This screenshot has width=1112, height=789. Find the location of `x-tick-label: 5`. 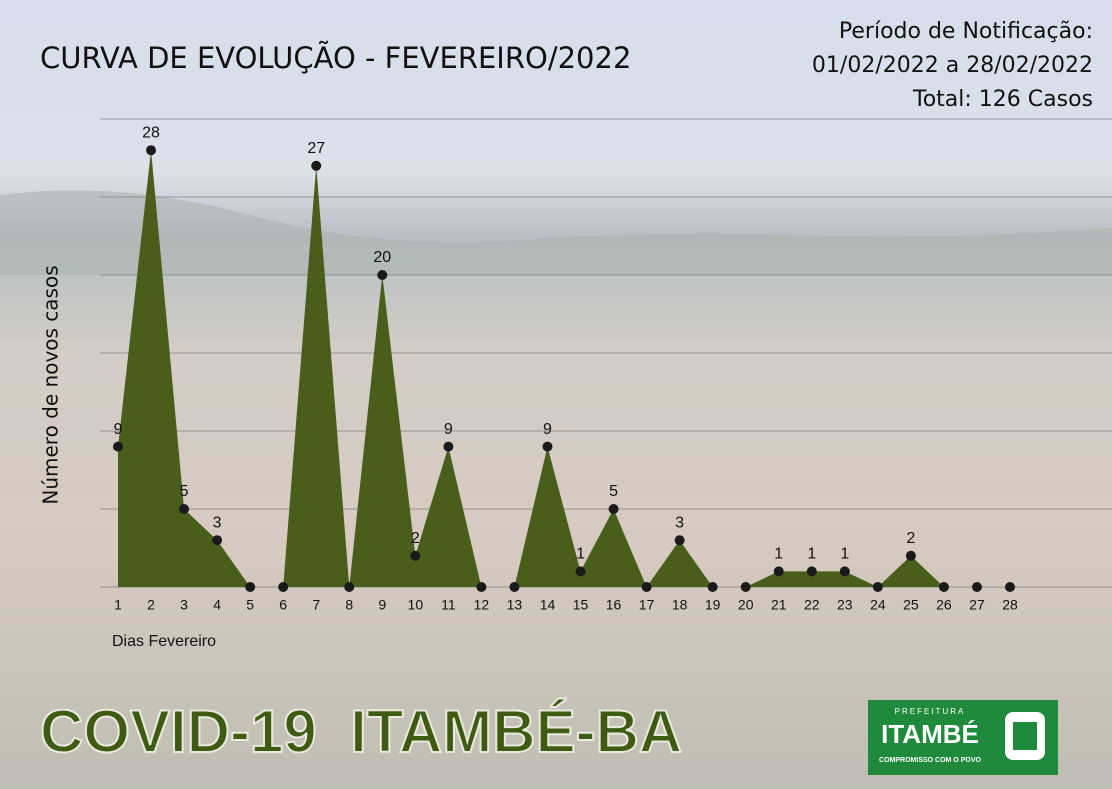

x-tick-label: 5 is located at coordinates (250, 605).